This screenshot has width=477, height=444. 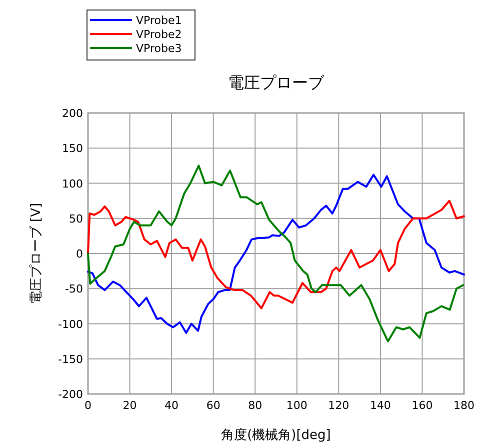 What do you see at coordinates (171, 405) in the screenshot?
I see `x-tick-label: 40` at bounding box center [171, 405].